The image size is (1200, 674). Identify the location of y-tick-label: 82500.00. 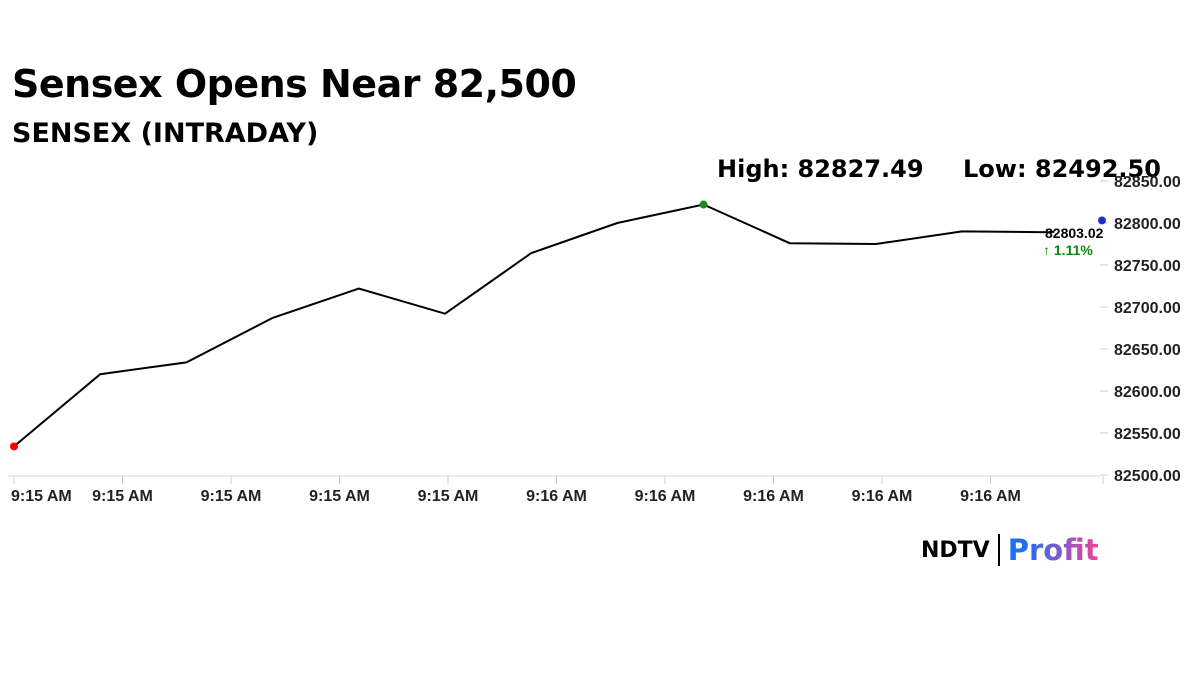
(1147, 476).